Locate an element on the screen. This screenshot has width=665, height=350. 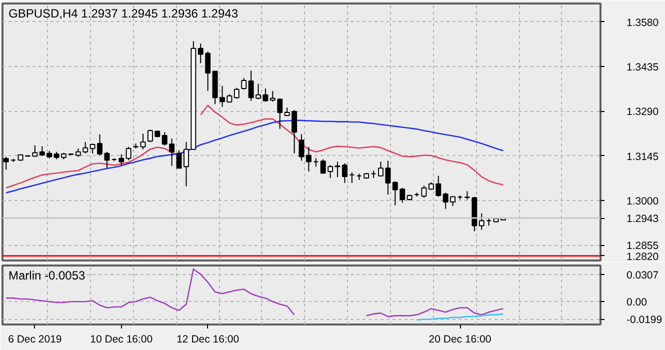
x-tick-label: 10 Dec 16:00 is located at coordinates (121, 340).